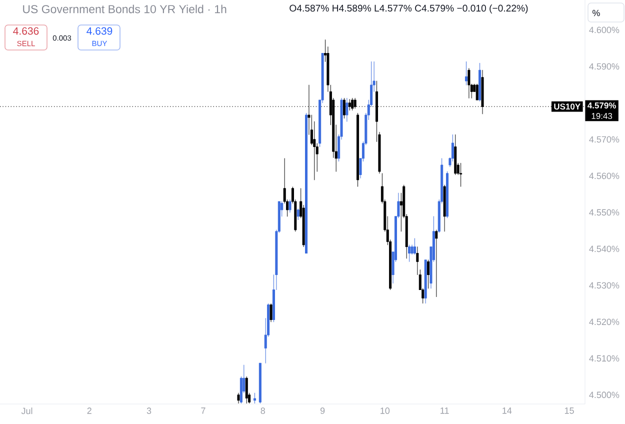  I want to click on x-tick-label: 11, so click(444, 411).